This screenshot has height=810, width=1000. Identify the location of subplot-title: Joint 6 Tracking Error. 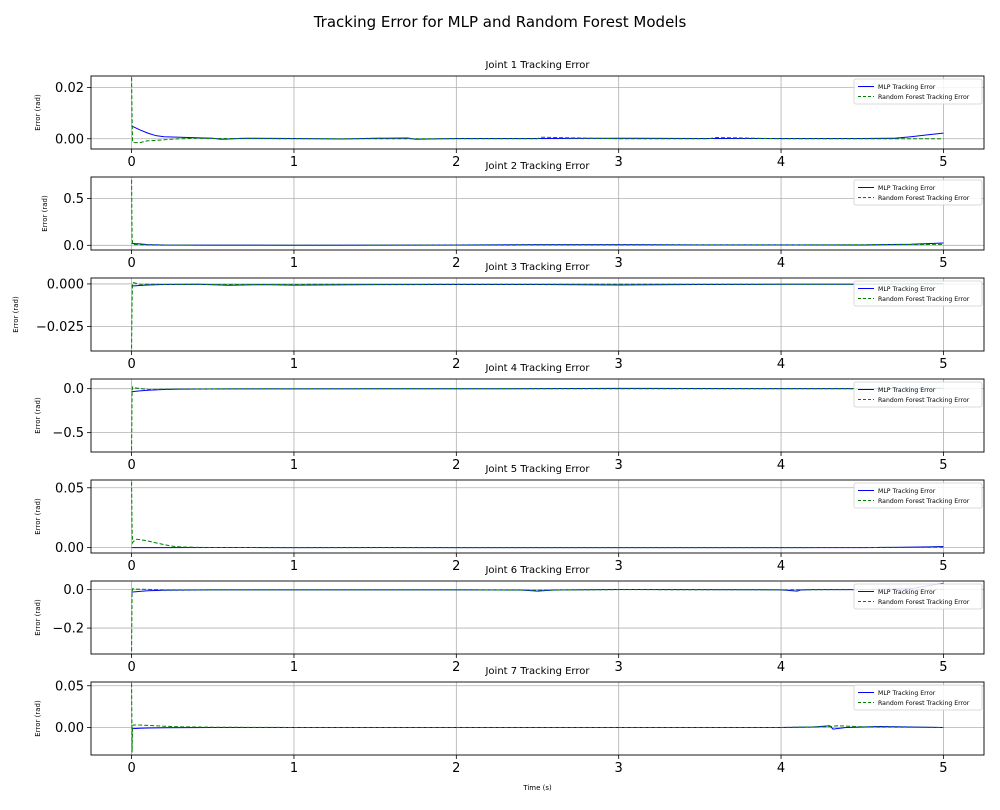
(537, 570).